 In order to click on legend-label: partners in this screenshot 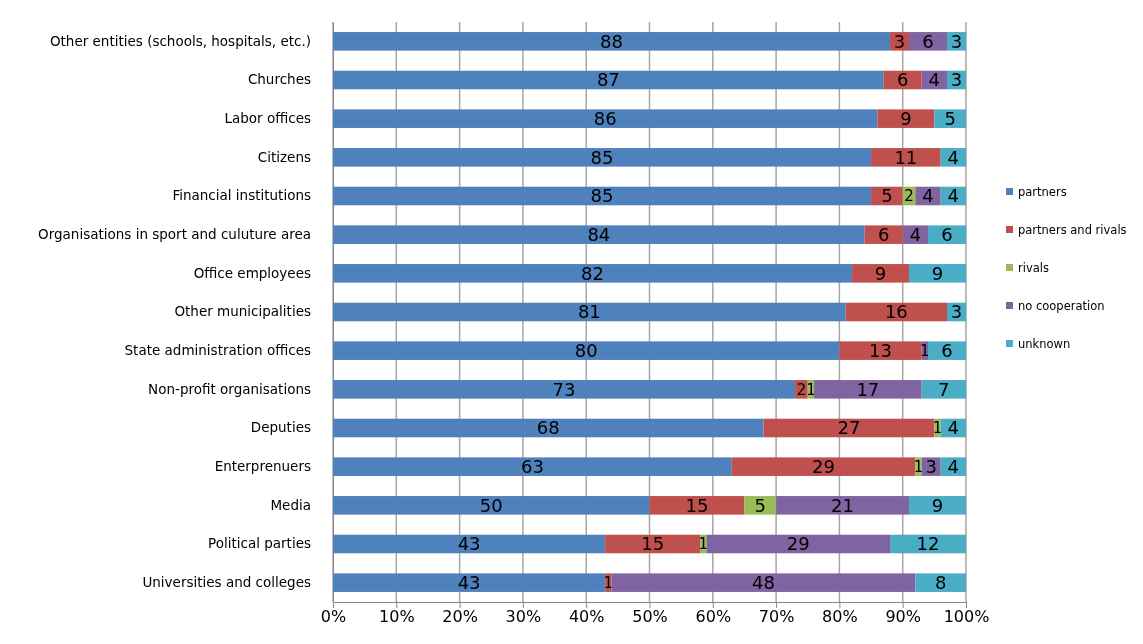, I will do `click(1042, 192)`.